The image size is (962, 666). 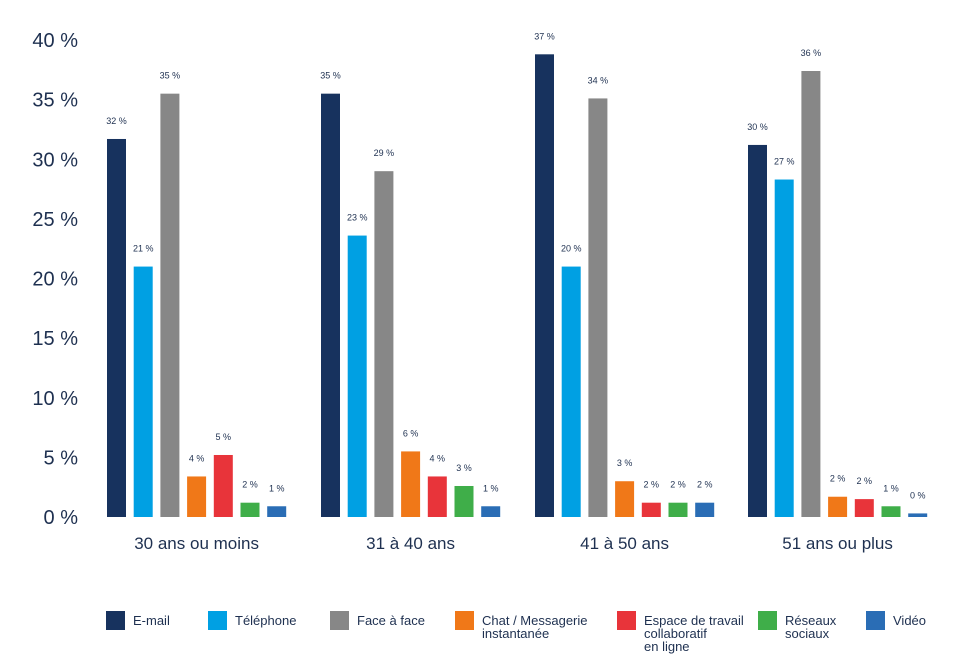 What do you see at coordinates (757, 127) in the screenshot?
I see `data-label: 30 %` at bounding box center [757, 127].